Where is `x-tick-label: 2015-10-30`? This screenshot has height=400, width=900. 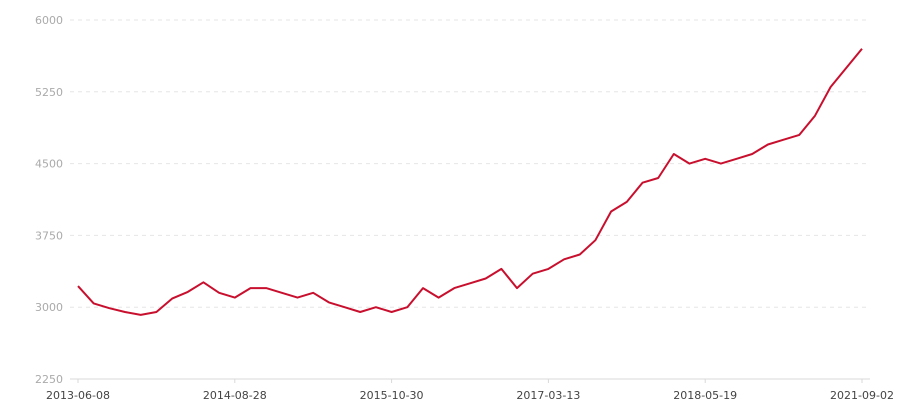
x-tick-label: 2015-10-30 is located at coordinates (392, 394).